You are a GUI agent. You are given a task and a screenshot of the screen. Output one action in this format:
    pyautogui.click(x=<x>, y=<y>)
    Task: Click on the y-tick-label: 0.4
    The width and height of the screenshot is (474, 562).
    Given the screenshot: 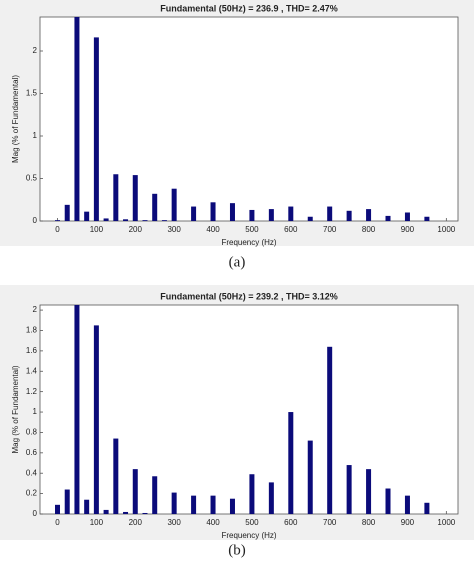 What is the action you would take?
    pyautogui.click(x=32, y=472)
    